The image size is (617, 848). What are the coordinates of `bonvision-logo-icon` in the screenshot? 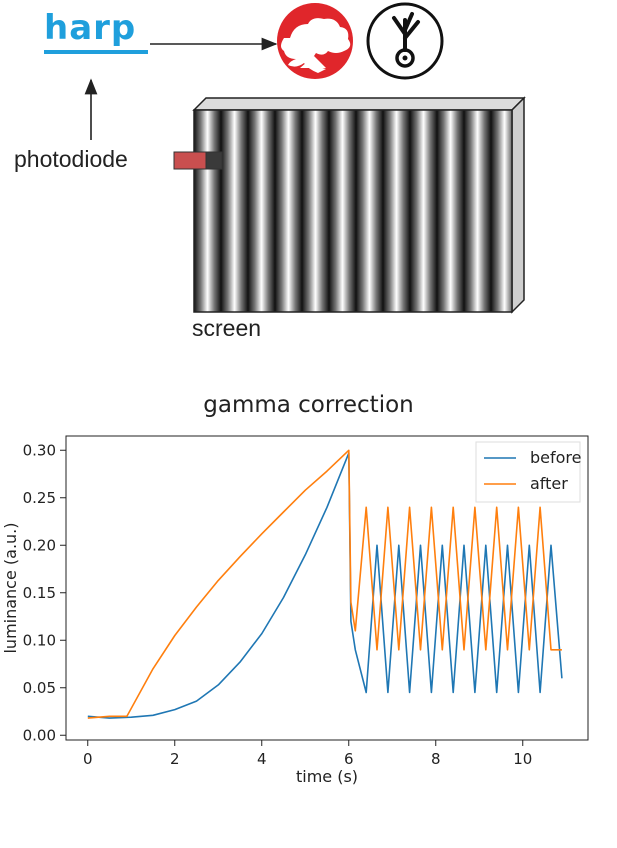 It's located at (405, 41).